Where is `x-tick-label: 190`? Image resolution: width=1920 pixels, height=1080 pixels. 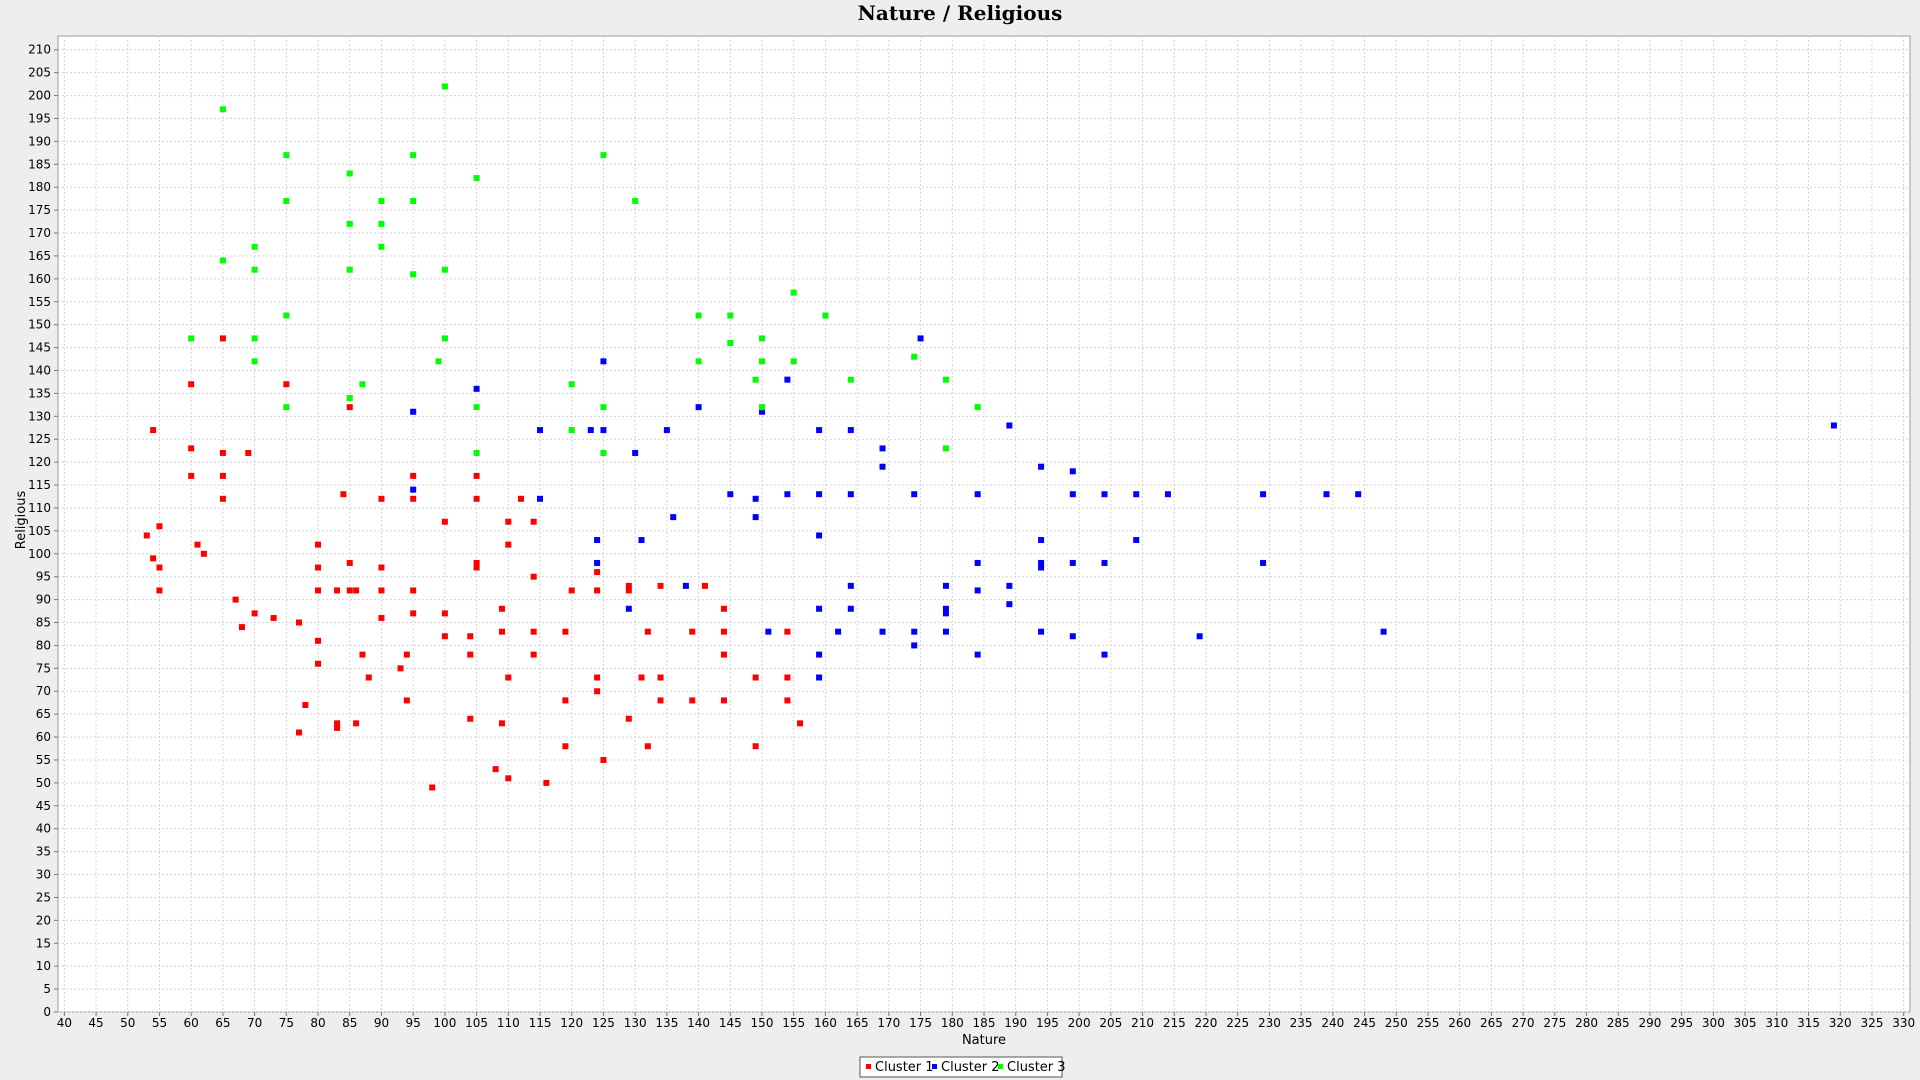
x-tick-label: 190 is located at coordinates (1015, 1023).